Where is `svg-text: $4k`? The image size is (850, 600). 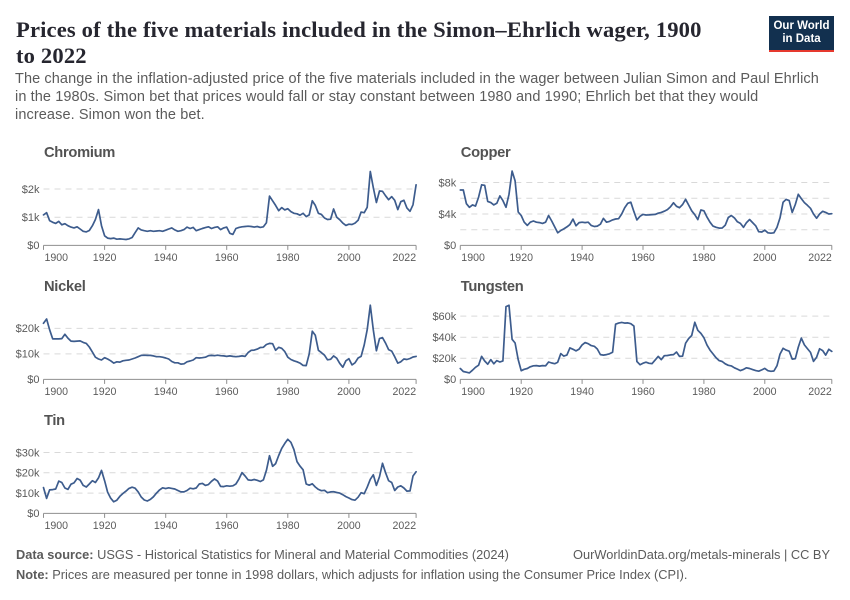 svg-text: $4k is located at coordinates (448, 215).